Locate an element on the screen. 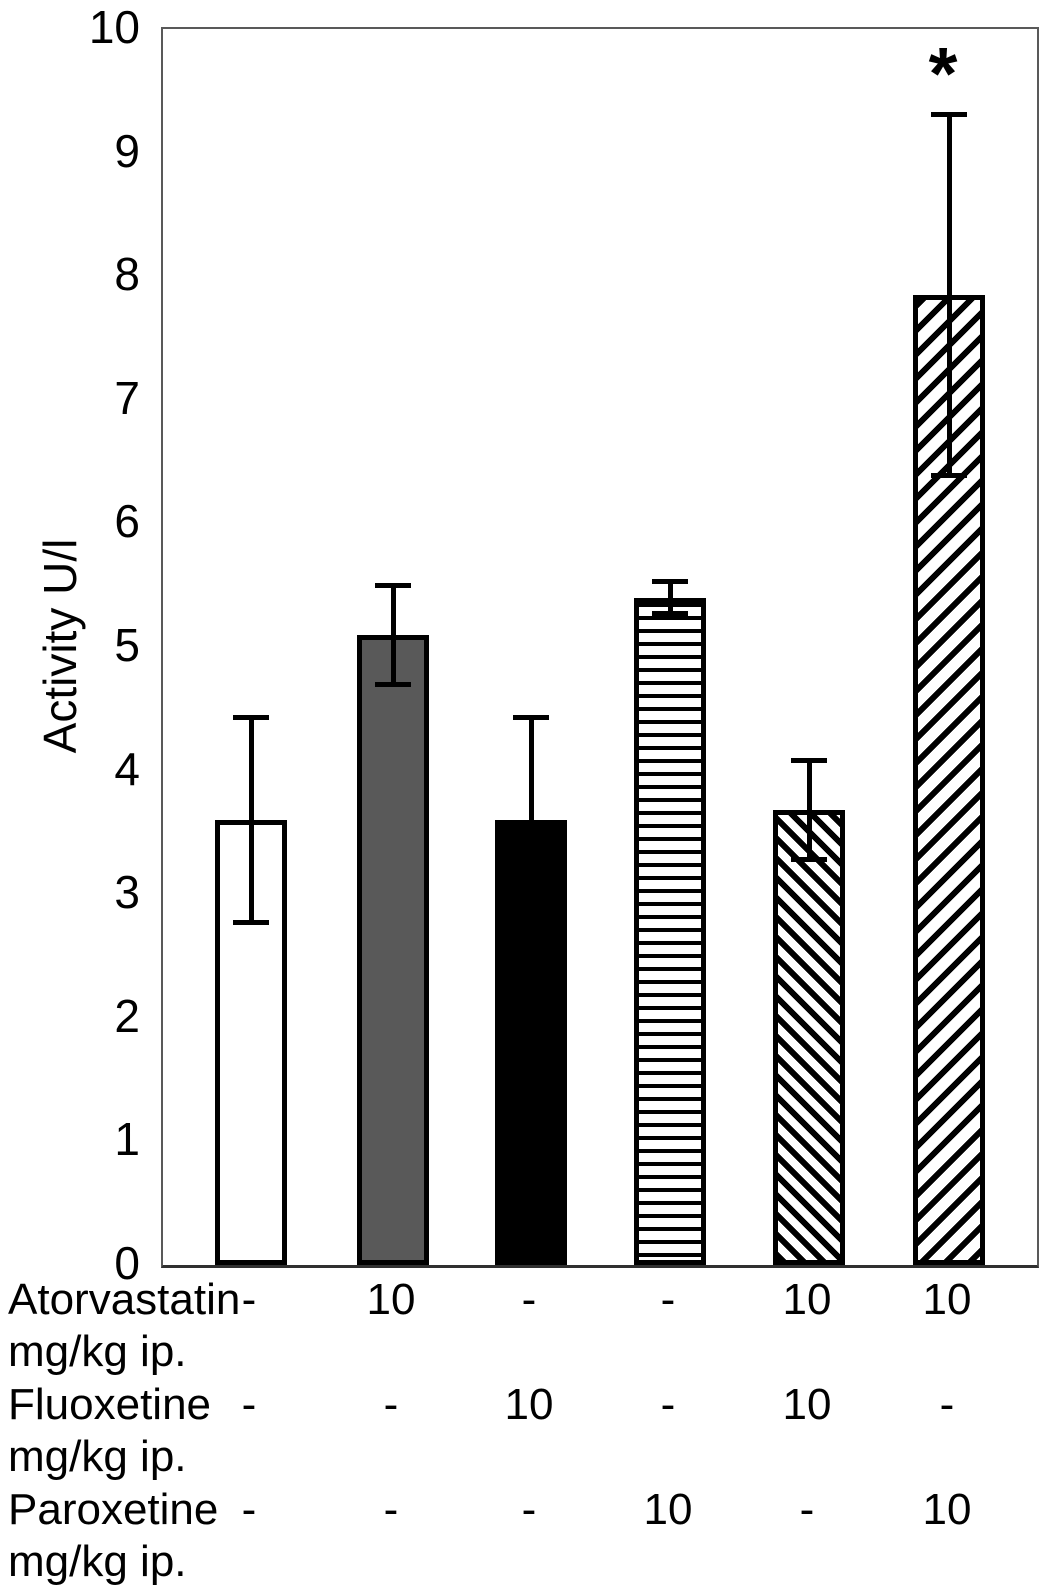  bar-1-error-bar is located at coordinates (251, 820).